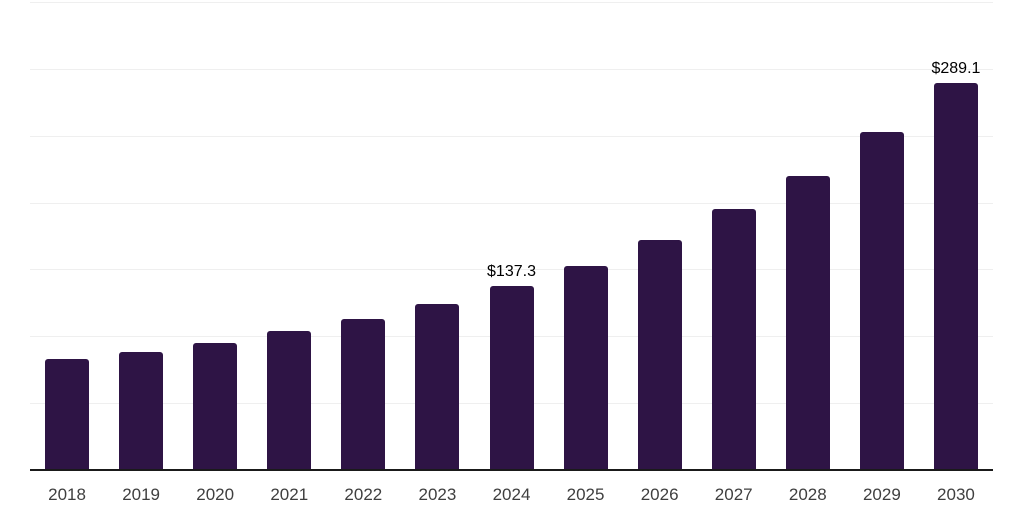  Describe the element at coordinates (956, 494) in the screenshot. I see `x-tick-2030: 2030` at that location.